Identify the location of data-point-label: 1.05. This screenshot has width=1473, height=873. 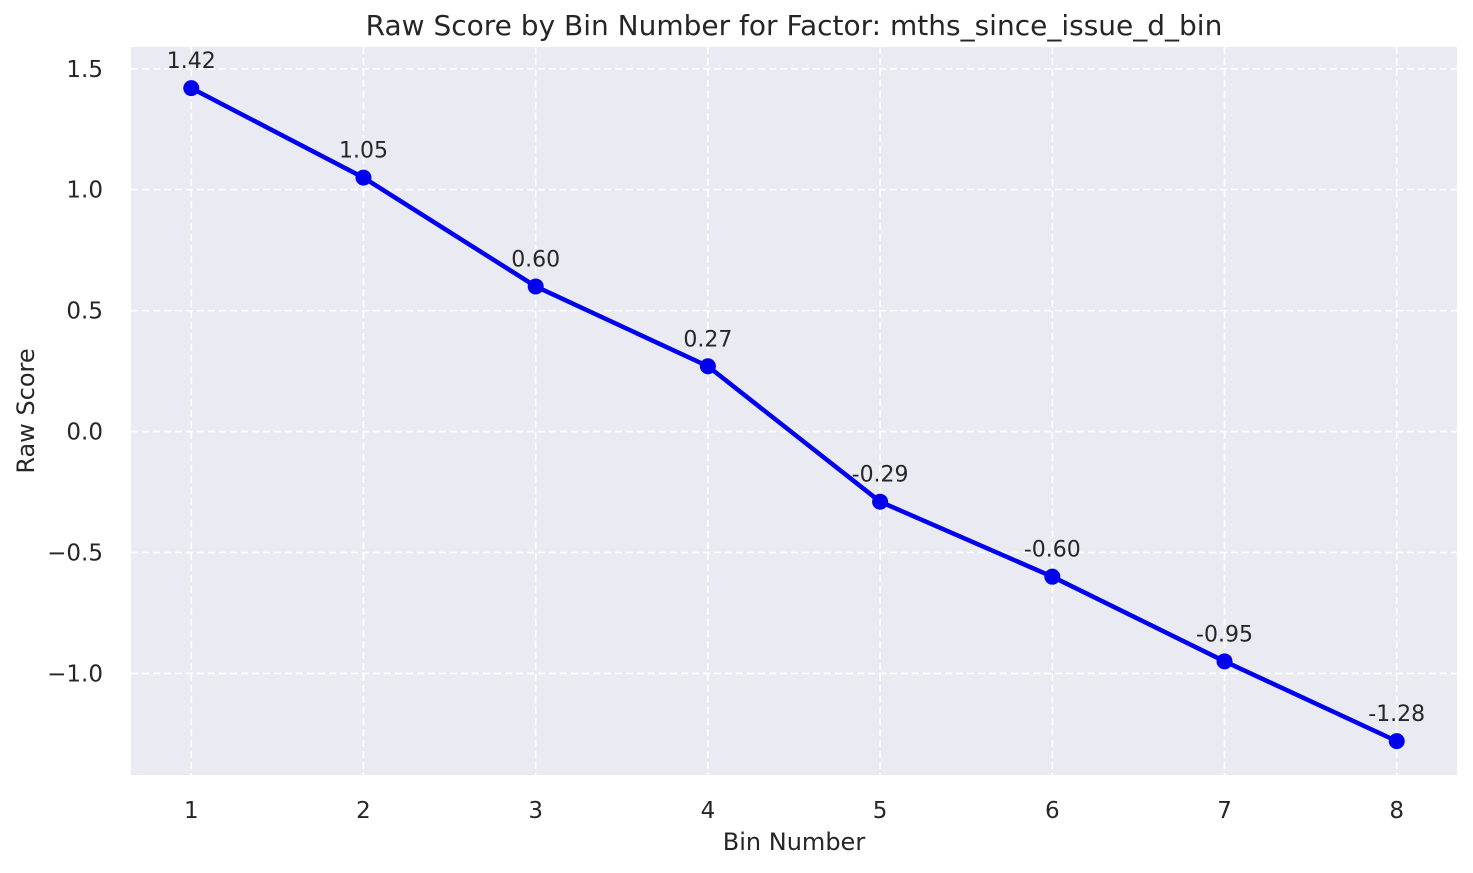
(363, 151).